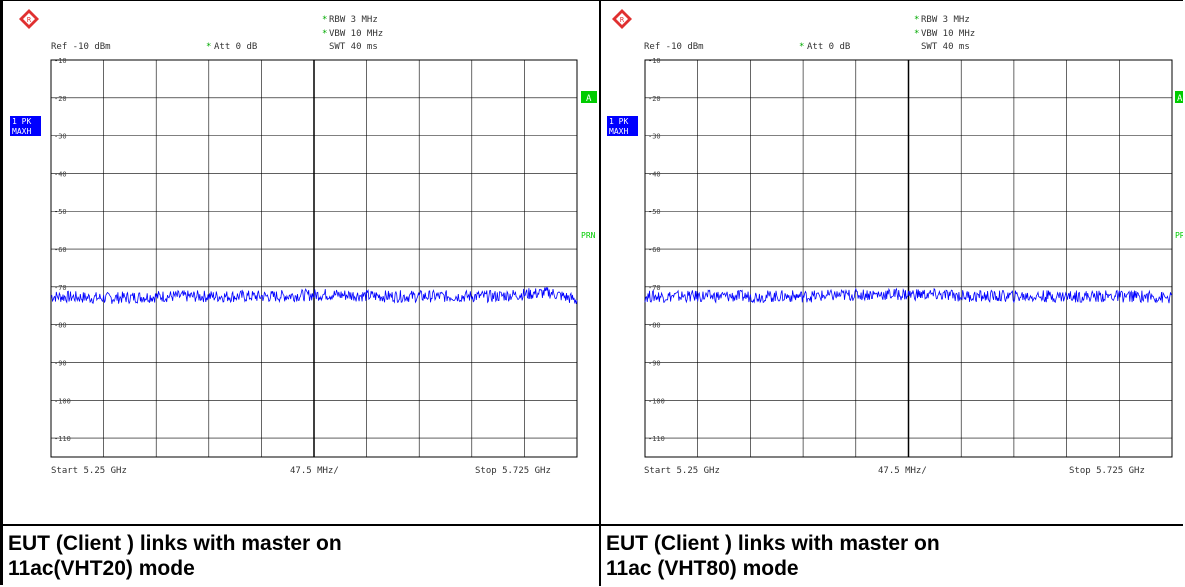  Describe the element at coordinates (600, 293) in the screenshot. I see `column-divider` at that location.